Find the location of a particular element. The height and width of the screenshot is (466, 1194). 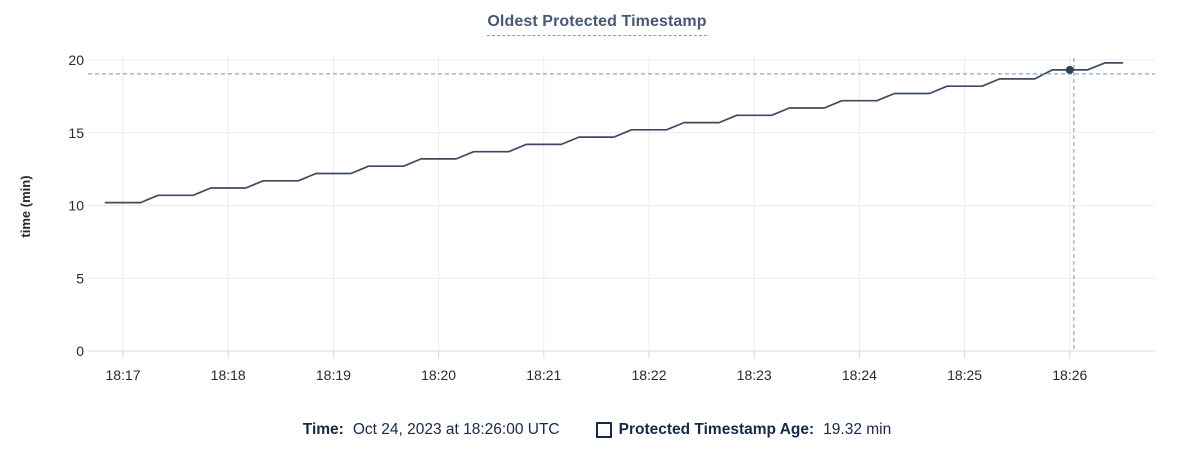

x-tick-label: 18:19 is located at coordinates (333, 375).